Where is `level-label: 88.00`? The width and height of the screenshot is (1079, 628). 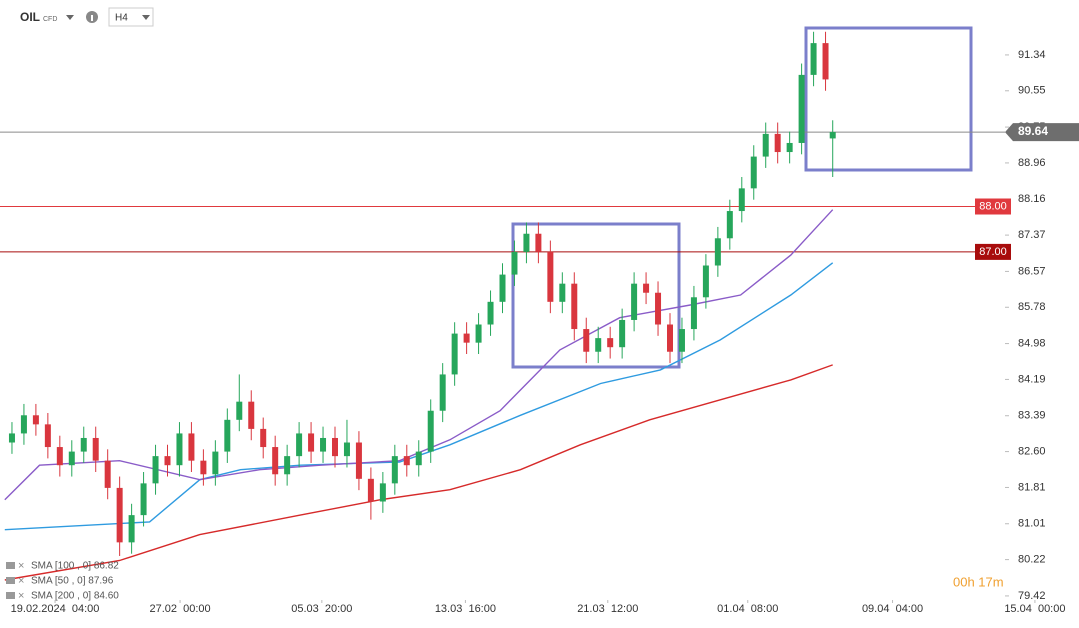
level-label: 88.00 is located at coordinates (993, 206).